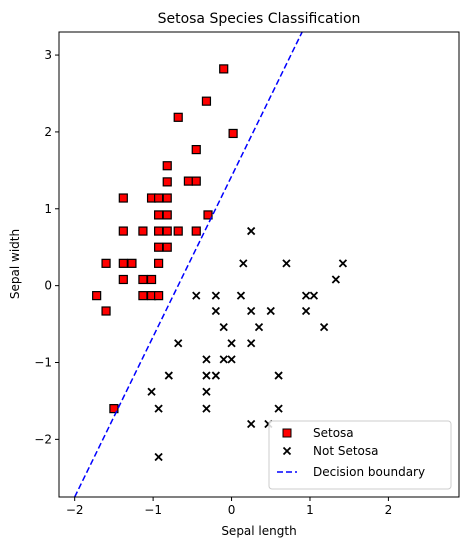  Describe the element at coordinates (287, 433) in the screenshot. I see `legend-setosa-marker` at that location.